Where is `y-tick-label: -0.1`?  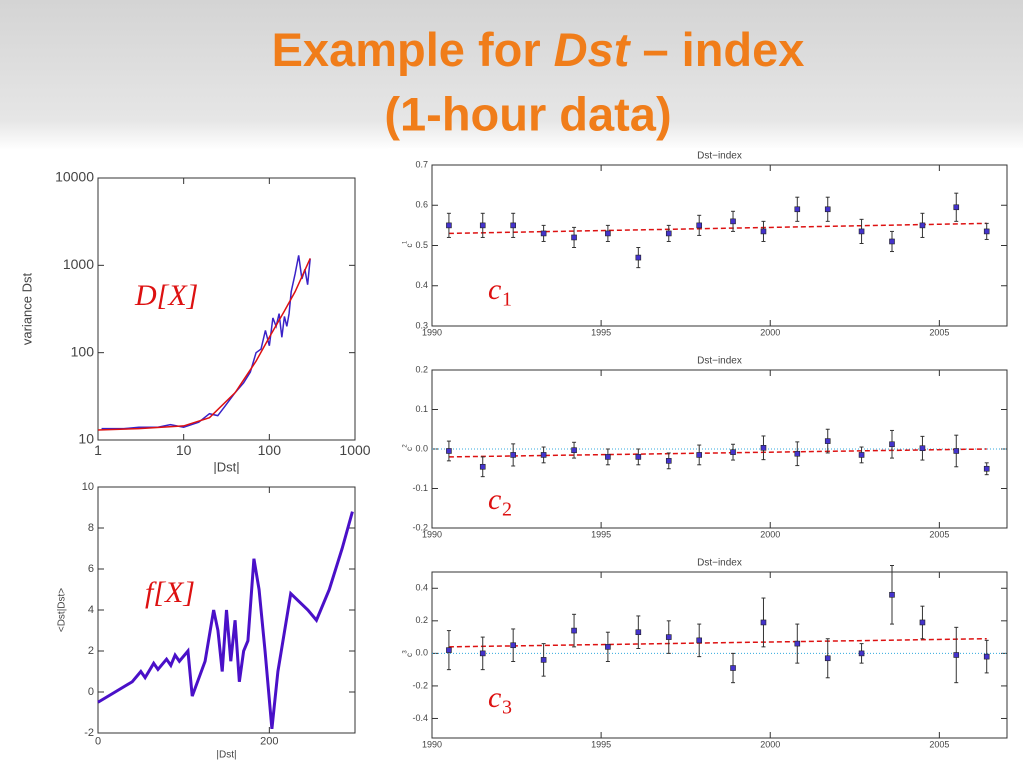 y-tick-label: -0.1 is located at coordinates (420, 488).